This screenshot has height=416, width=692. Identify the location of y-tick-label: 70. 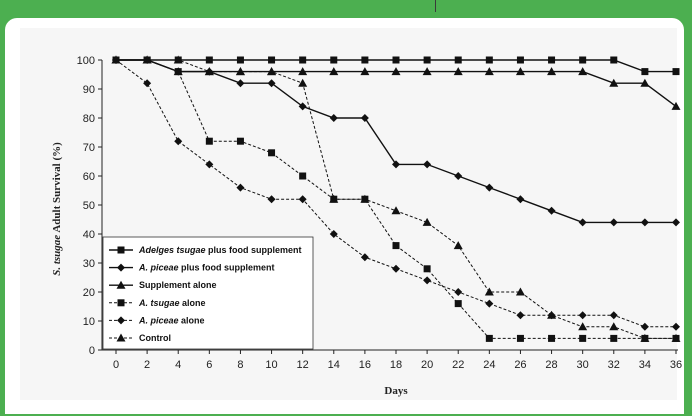
(89, 148).